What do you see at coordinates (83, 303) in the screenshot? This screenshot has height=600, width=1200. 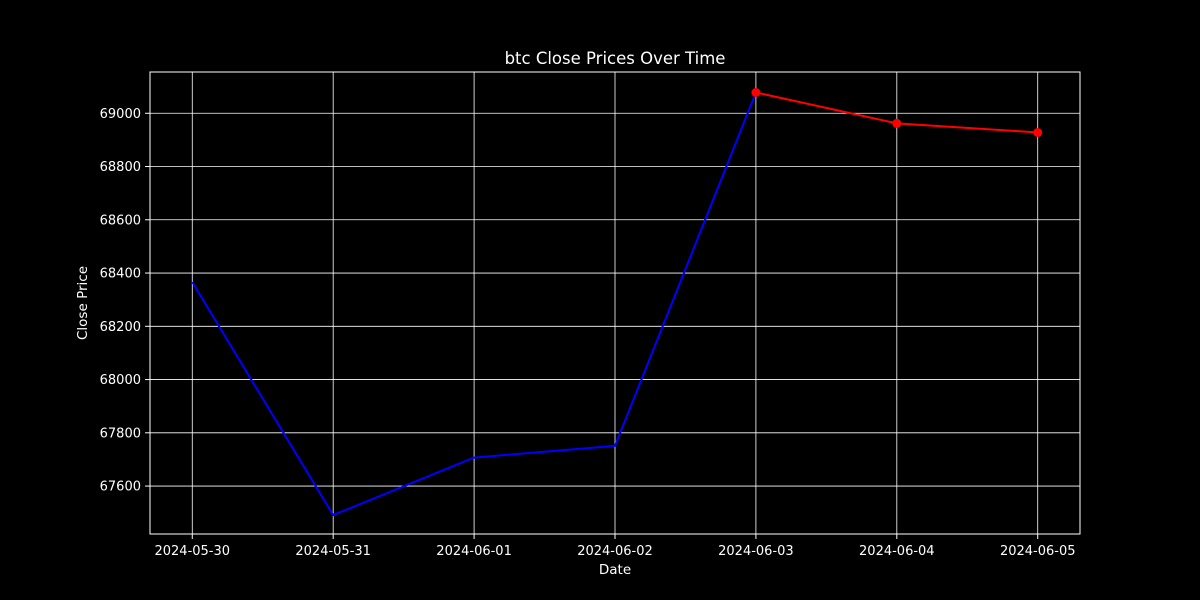 I see `y-axis-label: Close Price` at bounding box center [83, 303].